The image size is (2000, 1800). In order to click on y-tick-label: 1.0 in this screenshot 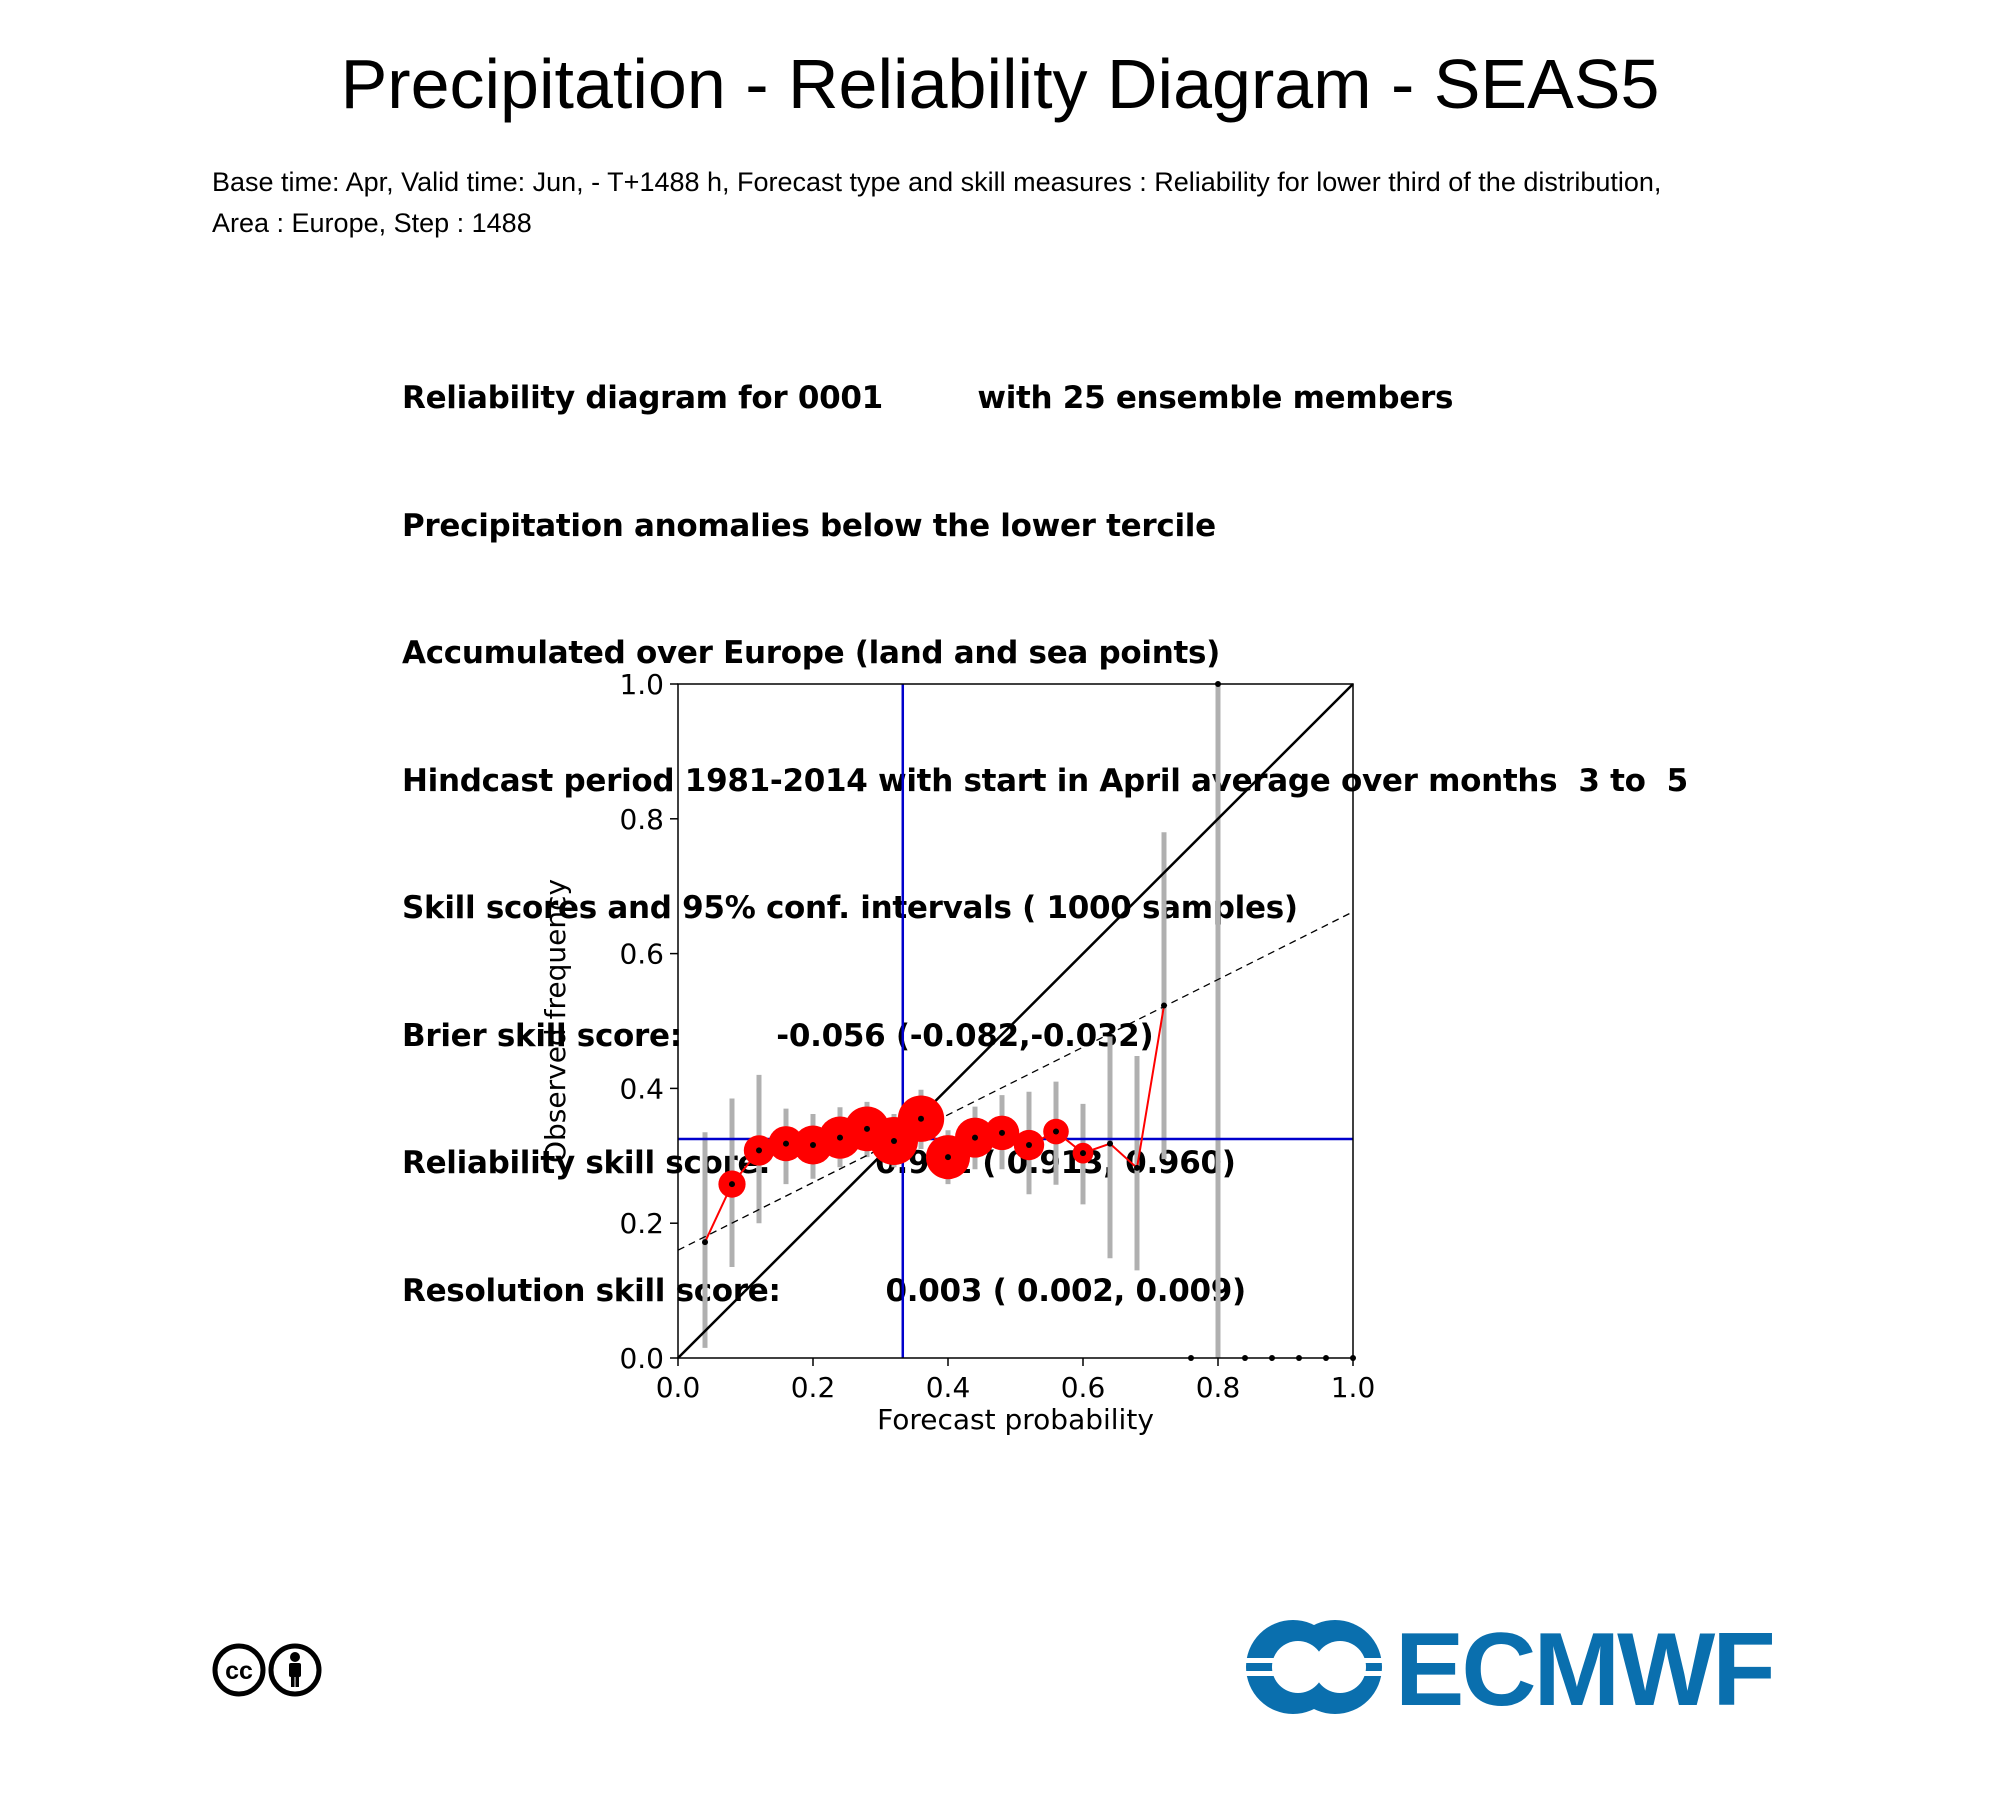, I will do `click(641, 684)`.